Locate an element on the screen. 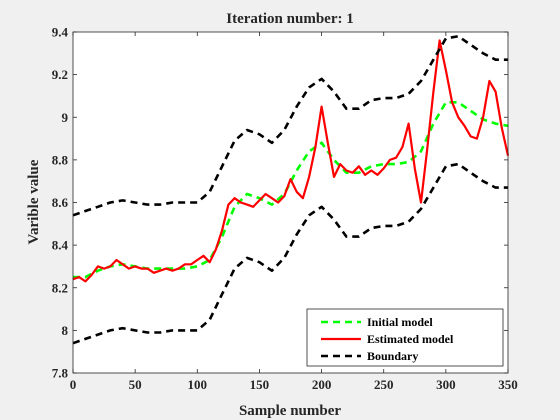 This screenshot has width=560, height=420. y-tick-label: 8.4 is located at coordinates (60, 245).